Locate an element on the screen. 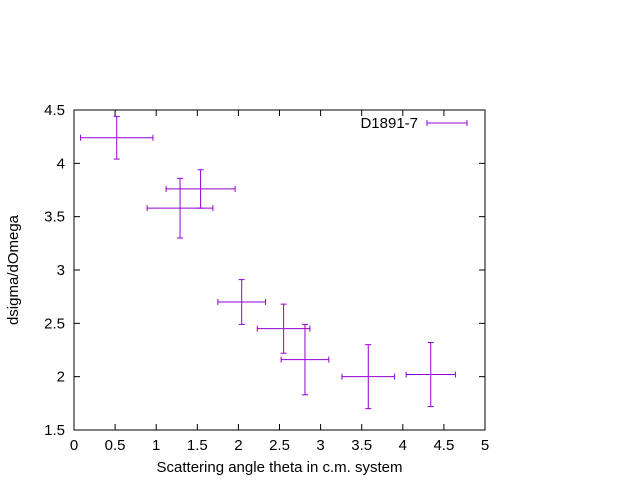  y-tick-label: 3.5 is located at coordinates (54, 217).